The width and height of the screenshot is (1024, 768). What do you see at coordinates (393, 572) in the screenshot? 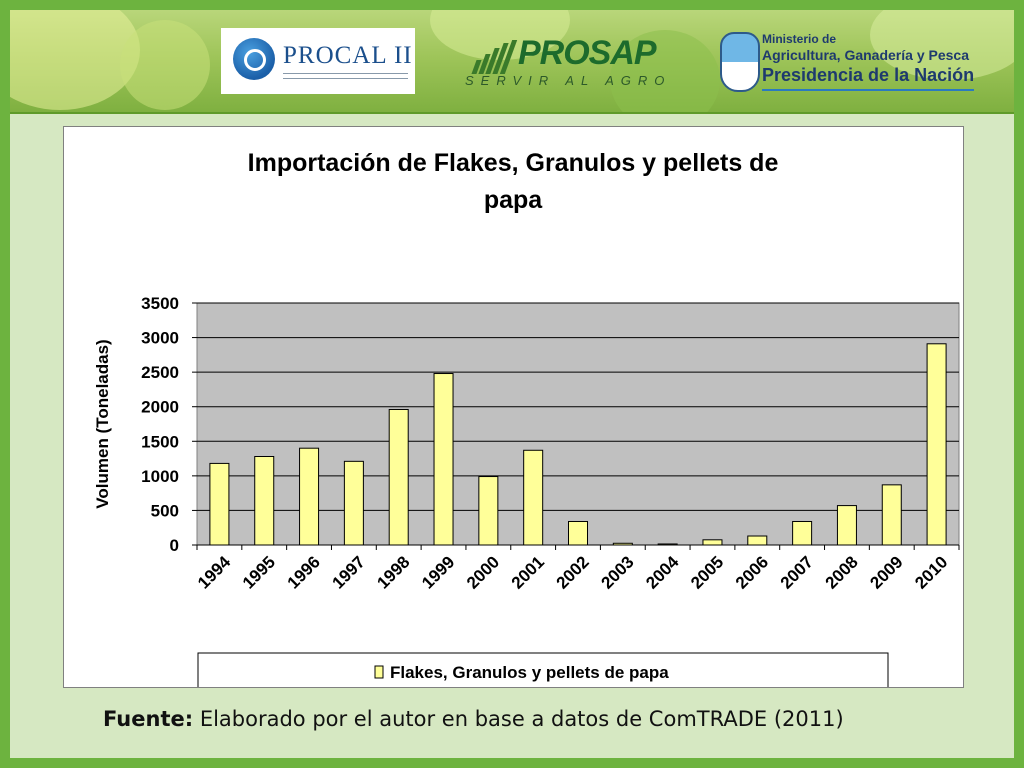
I see `x-tick-label: 1998` at bounding box center [393, 572].